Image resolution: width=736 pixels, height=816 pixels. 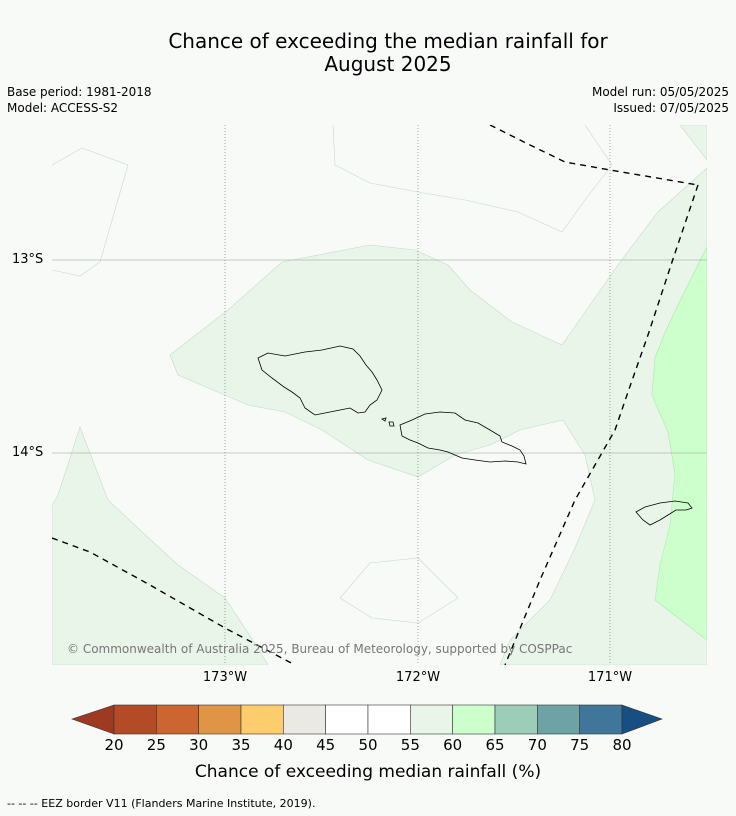 I want to click on title-line-2: August 2025, so click(x=388, y=64).